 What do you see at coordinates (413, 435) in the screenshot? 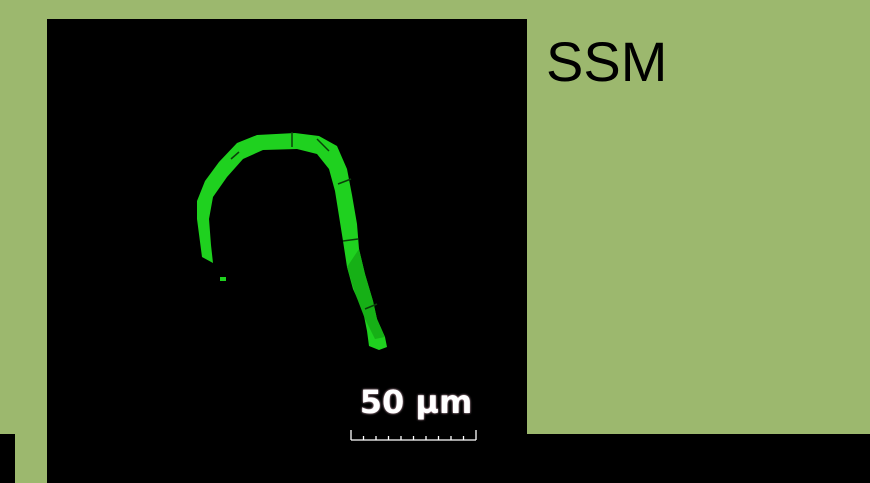
I see `scale-bar-ruler` at bounding box center [413, 435].